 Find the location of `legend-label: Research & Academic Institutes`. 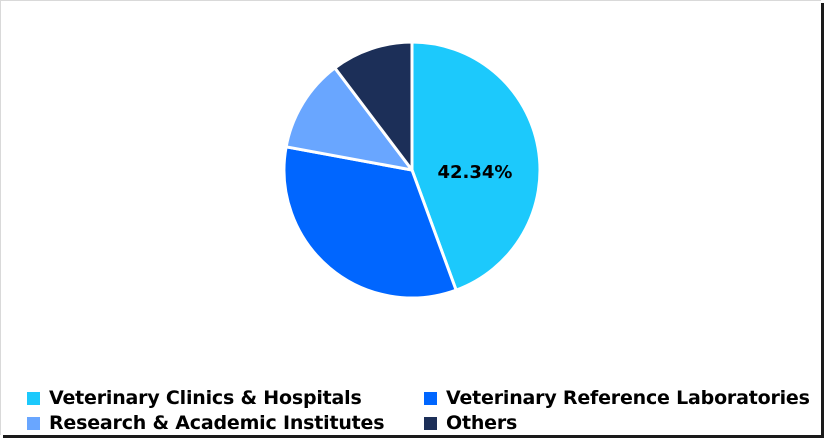

legend-label: Research & Academic Institutes is located at coordinates (217, 423).